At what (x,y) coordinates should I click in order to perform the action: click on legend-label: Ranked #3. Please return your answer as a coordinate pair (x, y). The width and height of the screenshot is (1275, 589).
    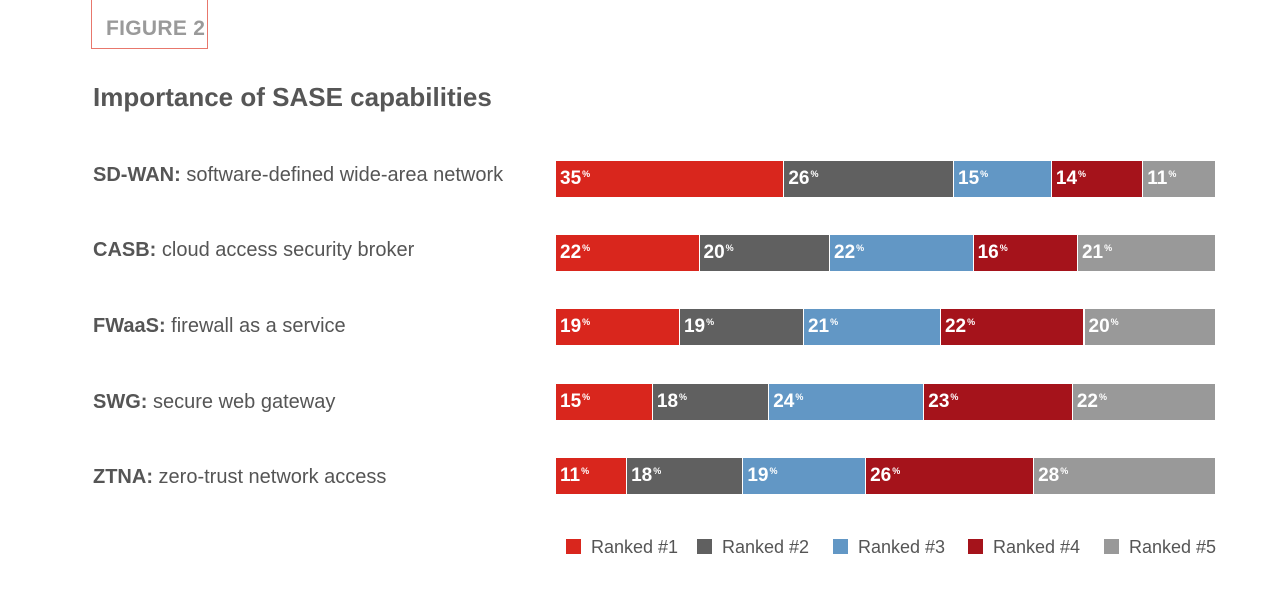
    Looking at the image, I should click on (902, 547).